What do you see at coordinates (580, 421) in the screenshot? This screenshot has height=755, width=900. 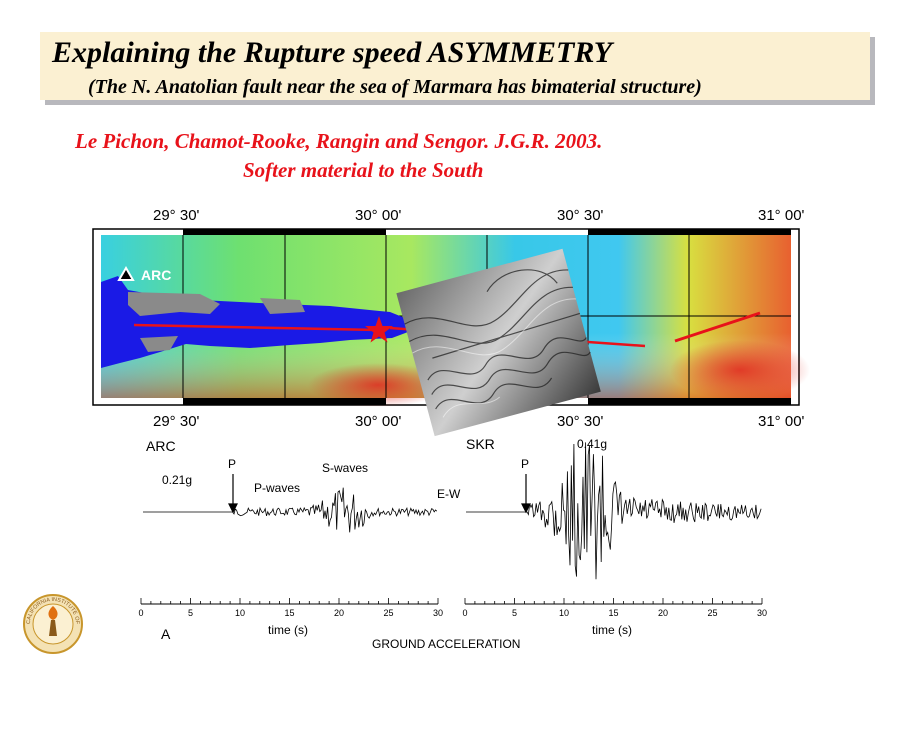 I see `lon-label-bottom: 30° 30'` at bounding box center [580, 421].